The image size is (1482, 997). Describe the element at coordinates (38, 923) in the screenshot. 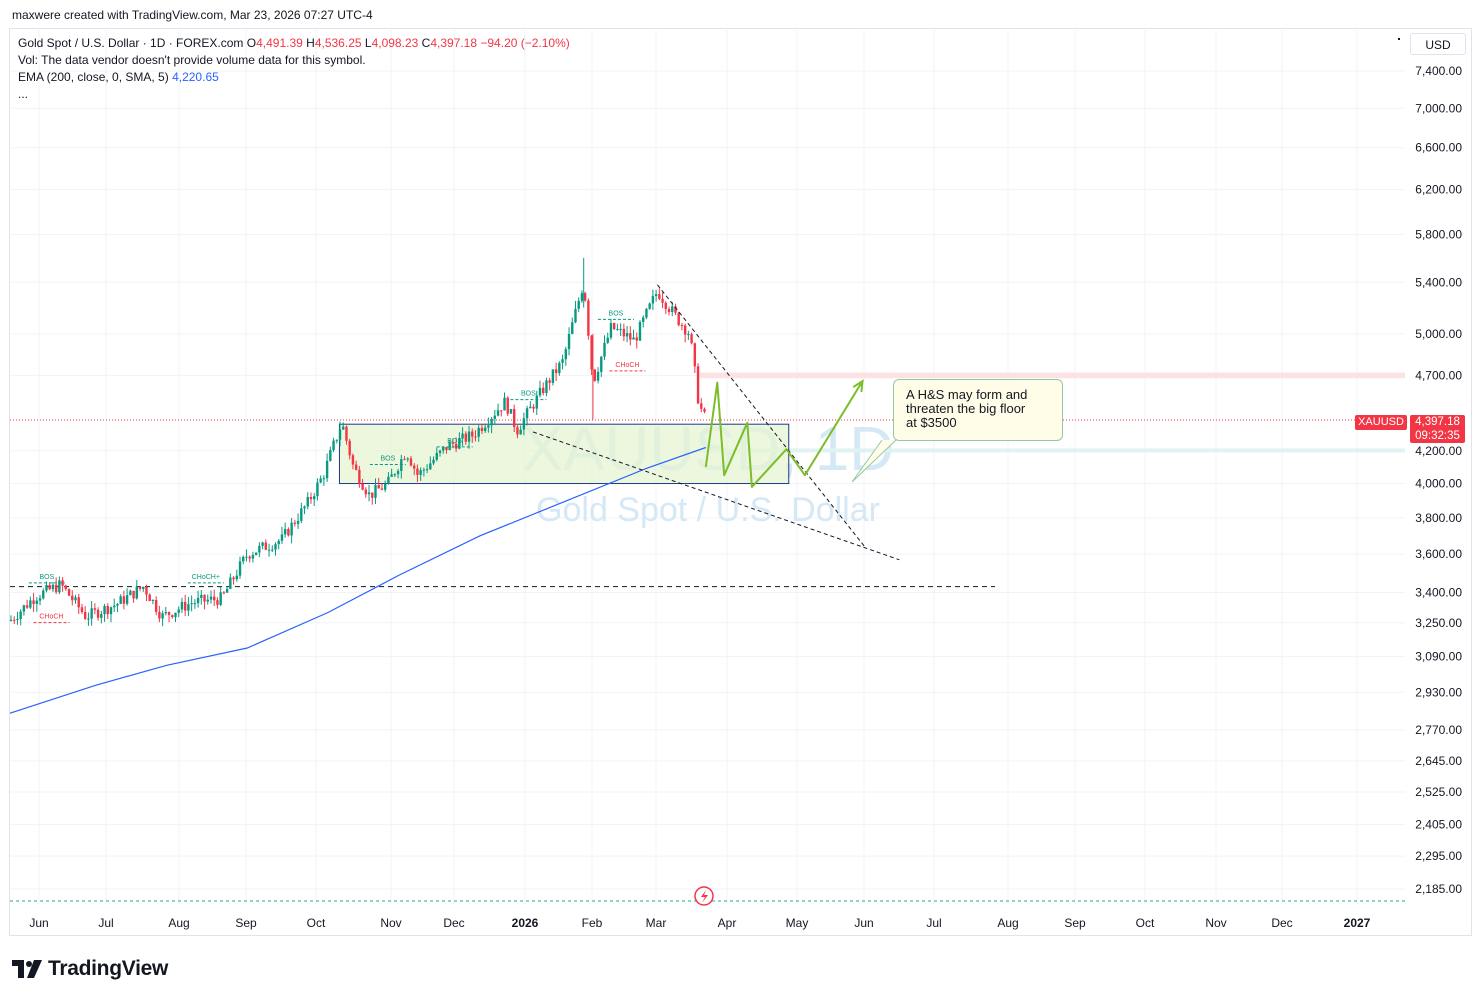

I see `x-tick-label: Jun` at that location.